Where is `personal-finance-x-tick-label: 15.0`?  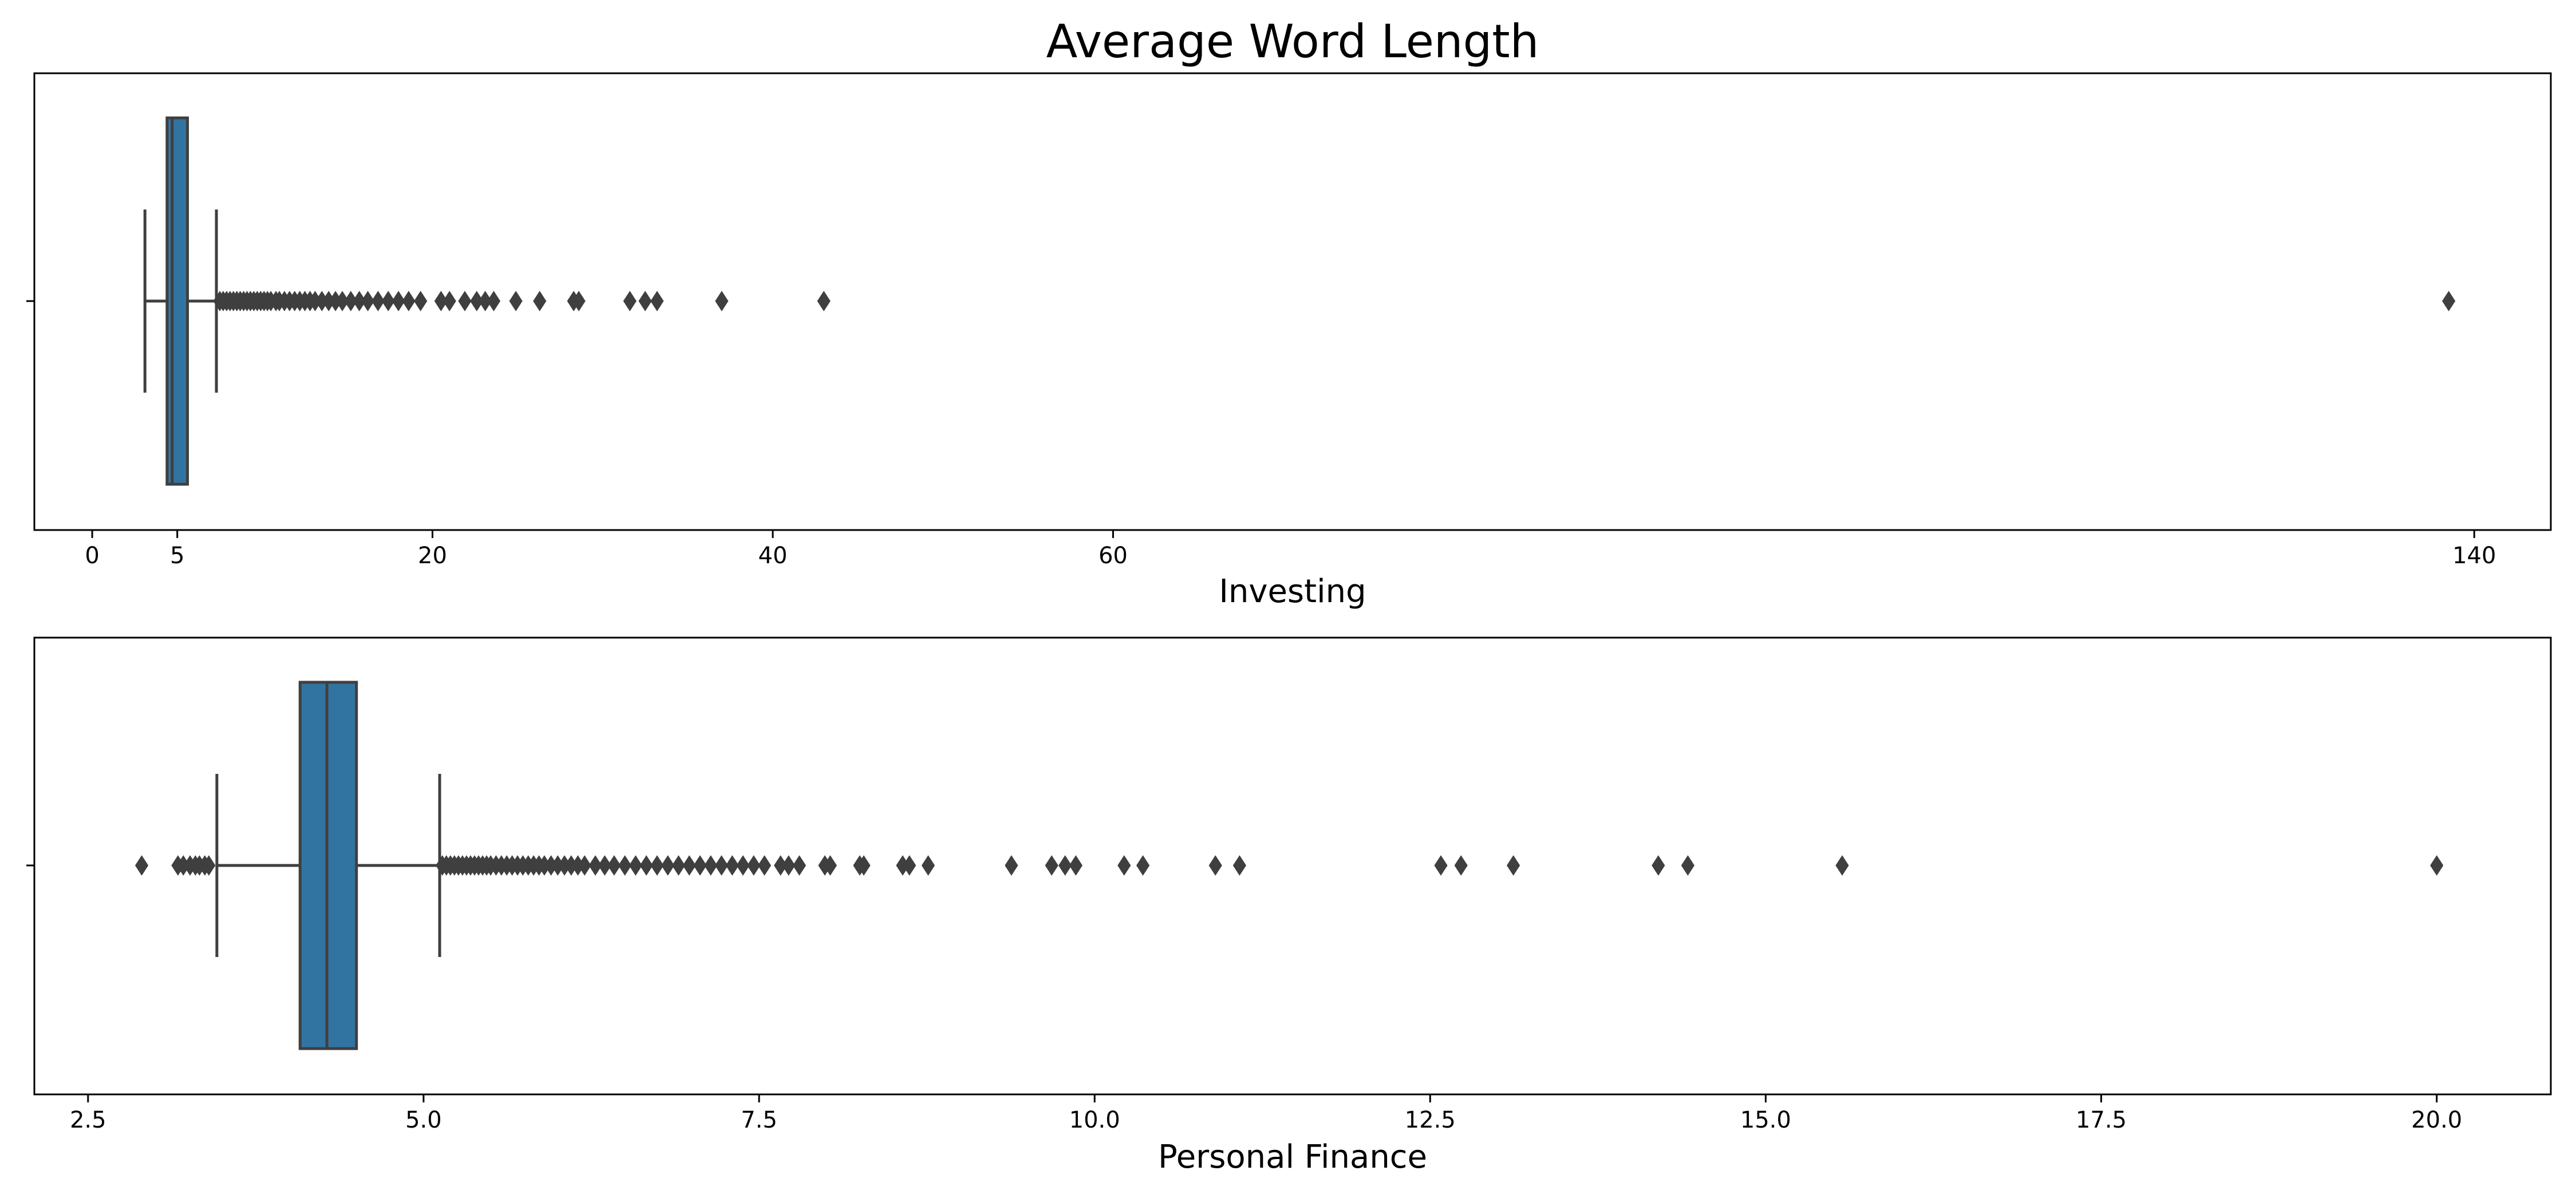
personal-finance-x-tick-label: 15.0 is located at coordinates (1765, 1120).